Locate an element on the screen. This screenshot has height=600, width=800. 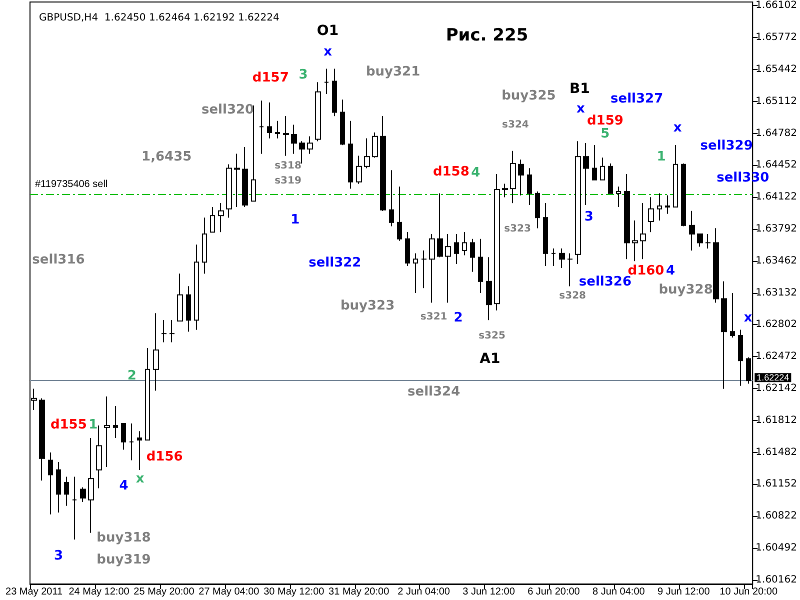
y-tick-label: 1.65442 is located at coordinates (777, 69).